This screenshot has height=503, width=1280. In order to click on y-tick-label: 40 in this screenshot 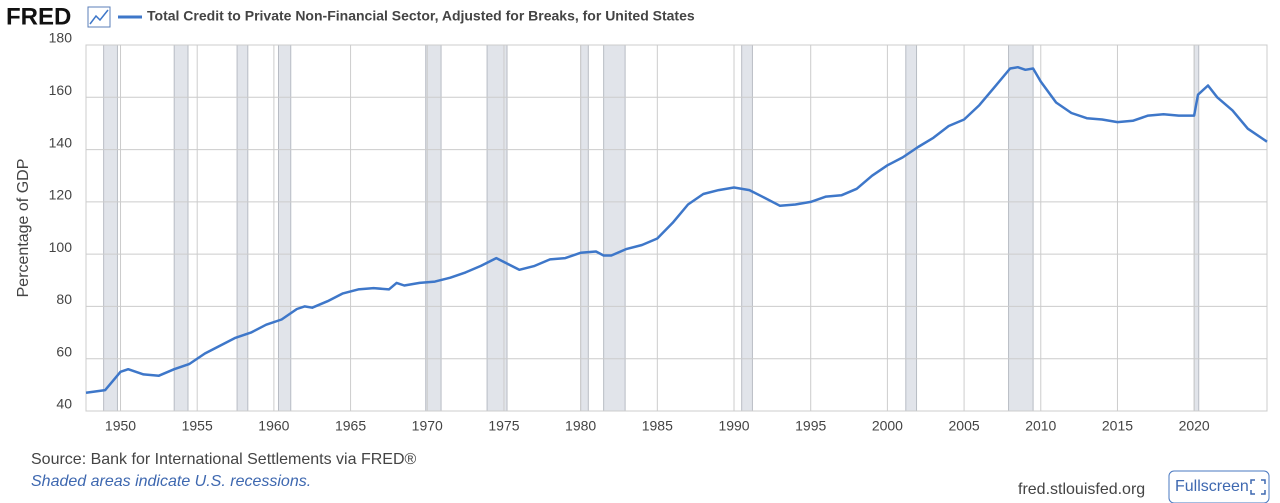, I will do `click(64, 404)`.